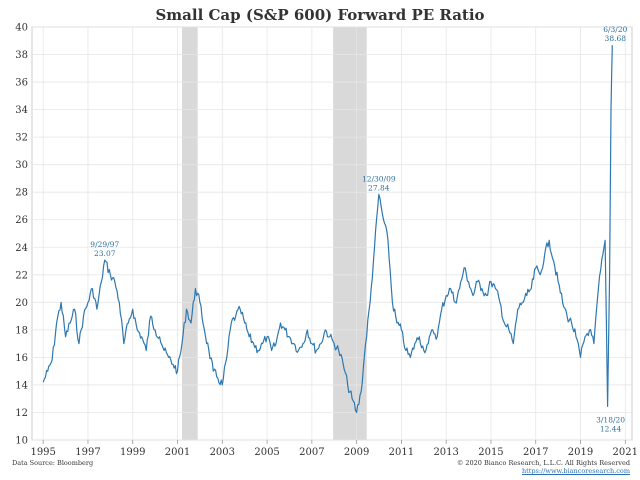  I want to click on y-tick-label: 38, so click(21, 55).